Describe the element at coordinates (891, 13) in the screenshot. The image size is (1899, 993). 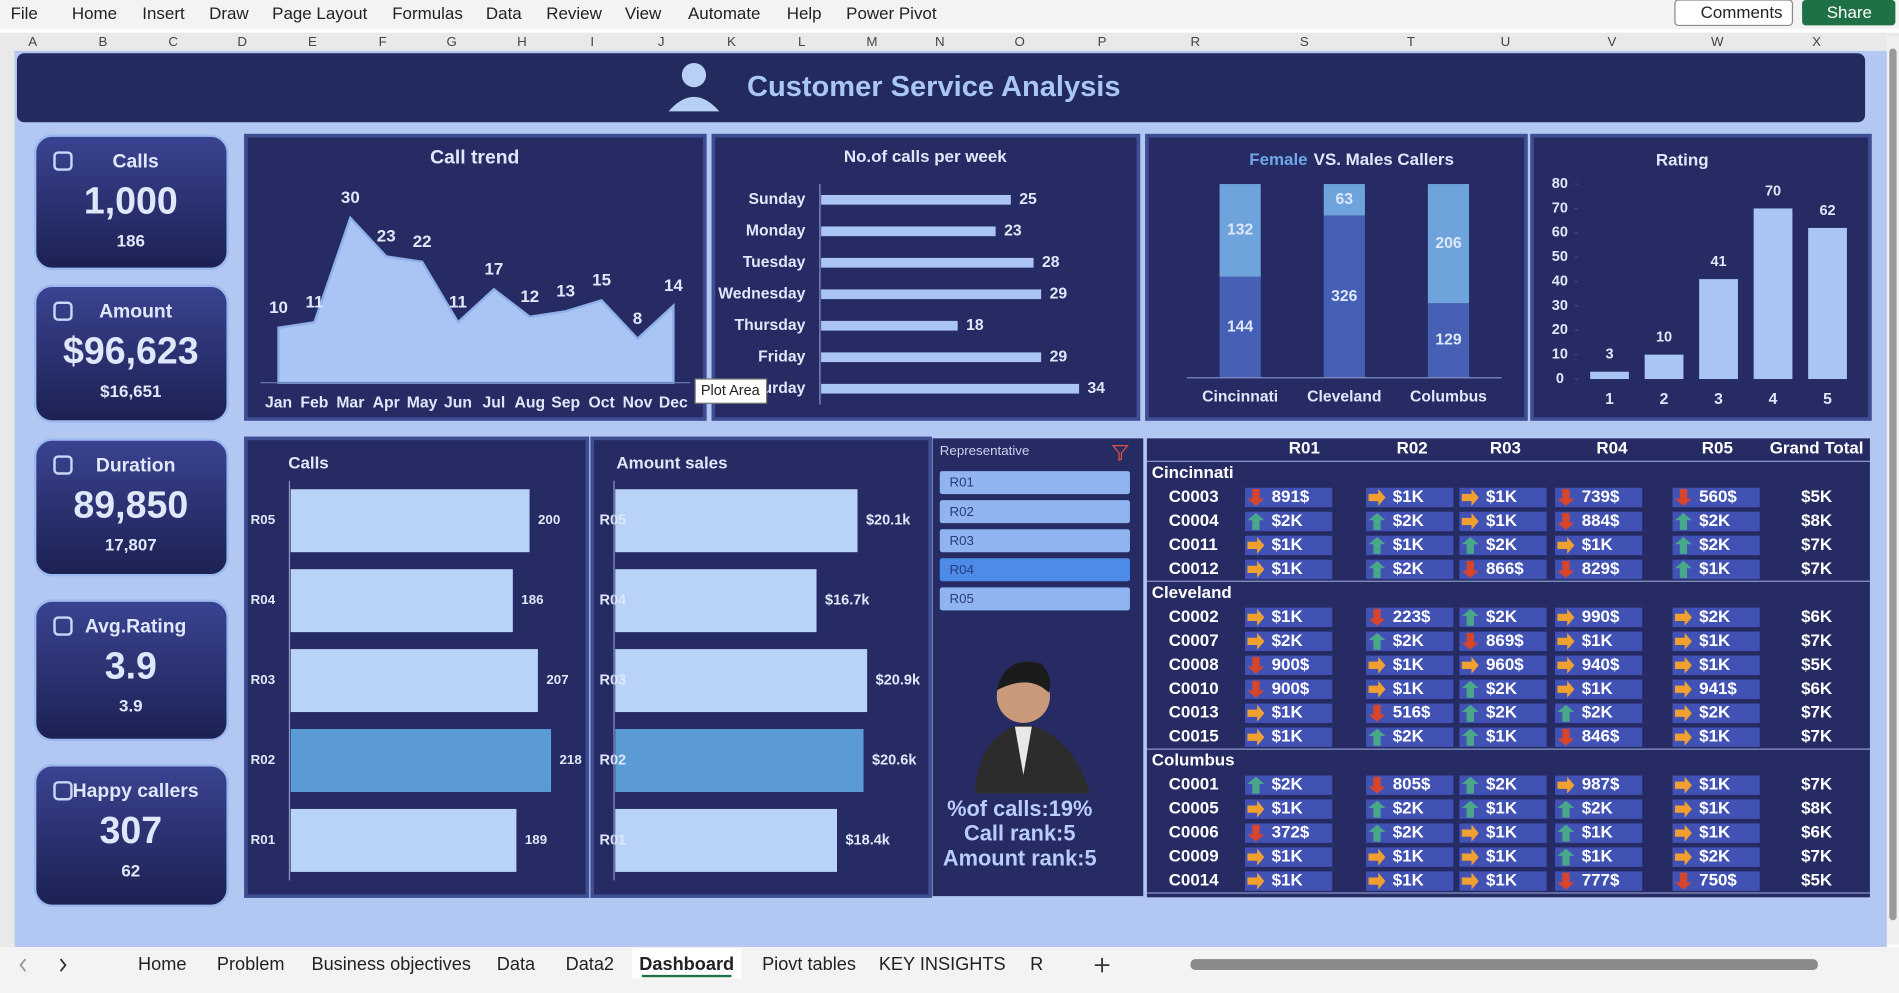
I see `ribbon-tab: Power Pivot` at that location.